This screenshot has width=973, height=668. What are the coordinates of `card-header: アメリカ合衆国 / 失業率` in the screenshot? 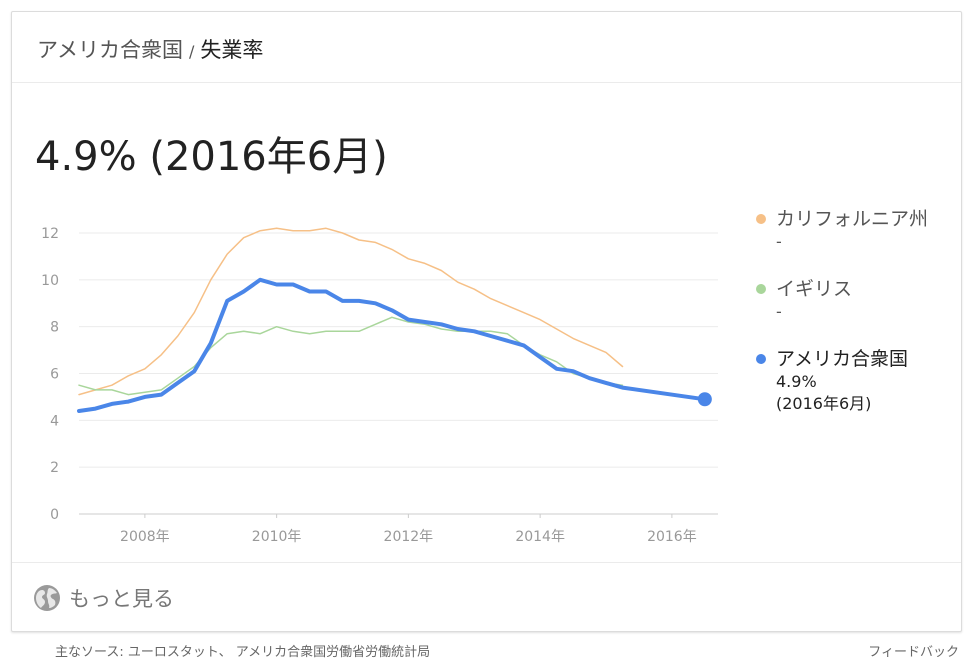 It's located at (486, 47).